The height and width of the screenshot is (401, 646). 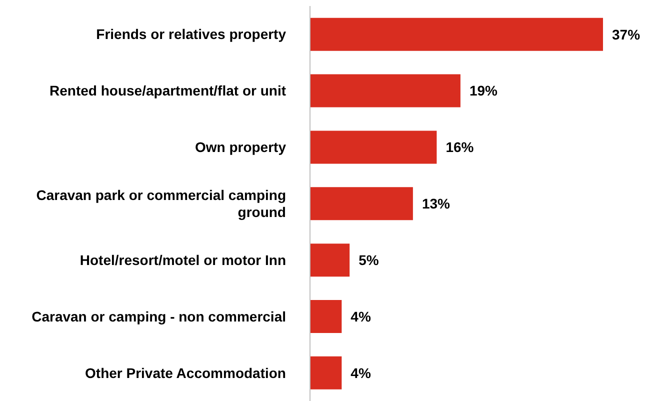 I want to click on data-label: 37%, so click(x=626, y=34).